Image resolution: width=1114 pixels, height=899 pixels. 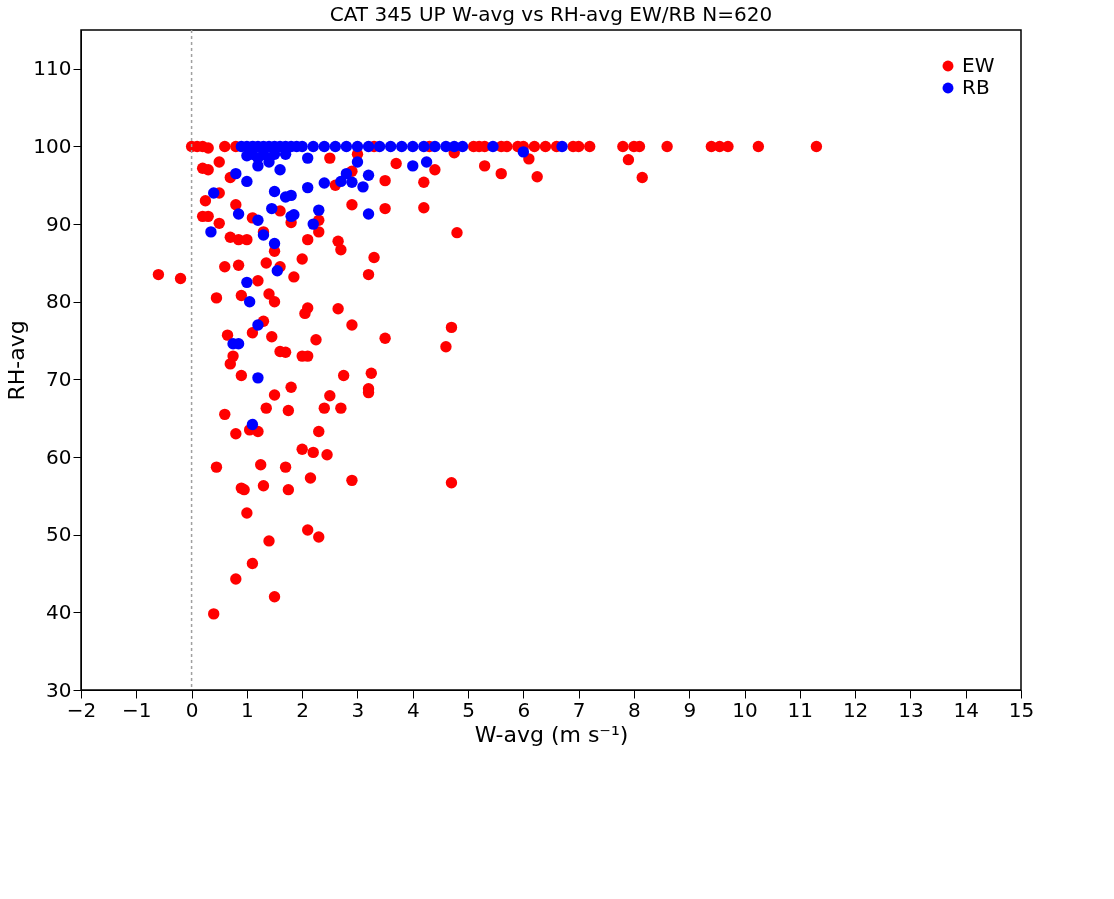 I want to click on x-tick-label: 0, so click(x=192, y=709).